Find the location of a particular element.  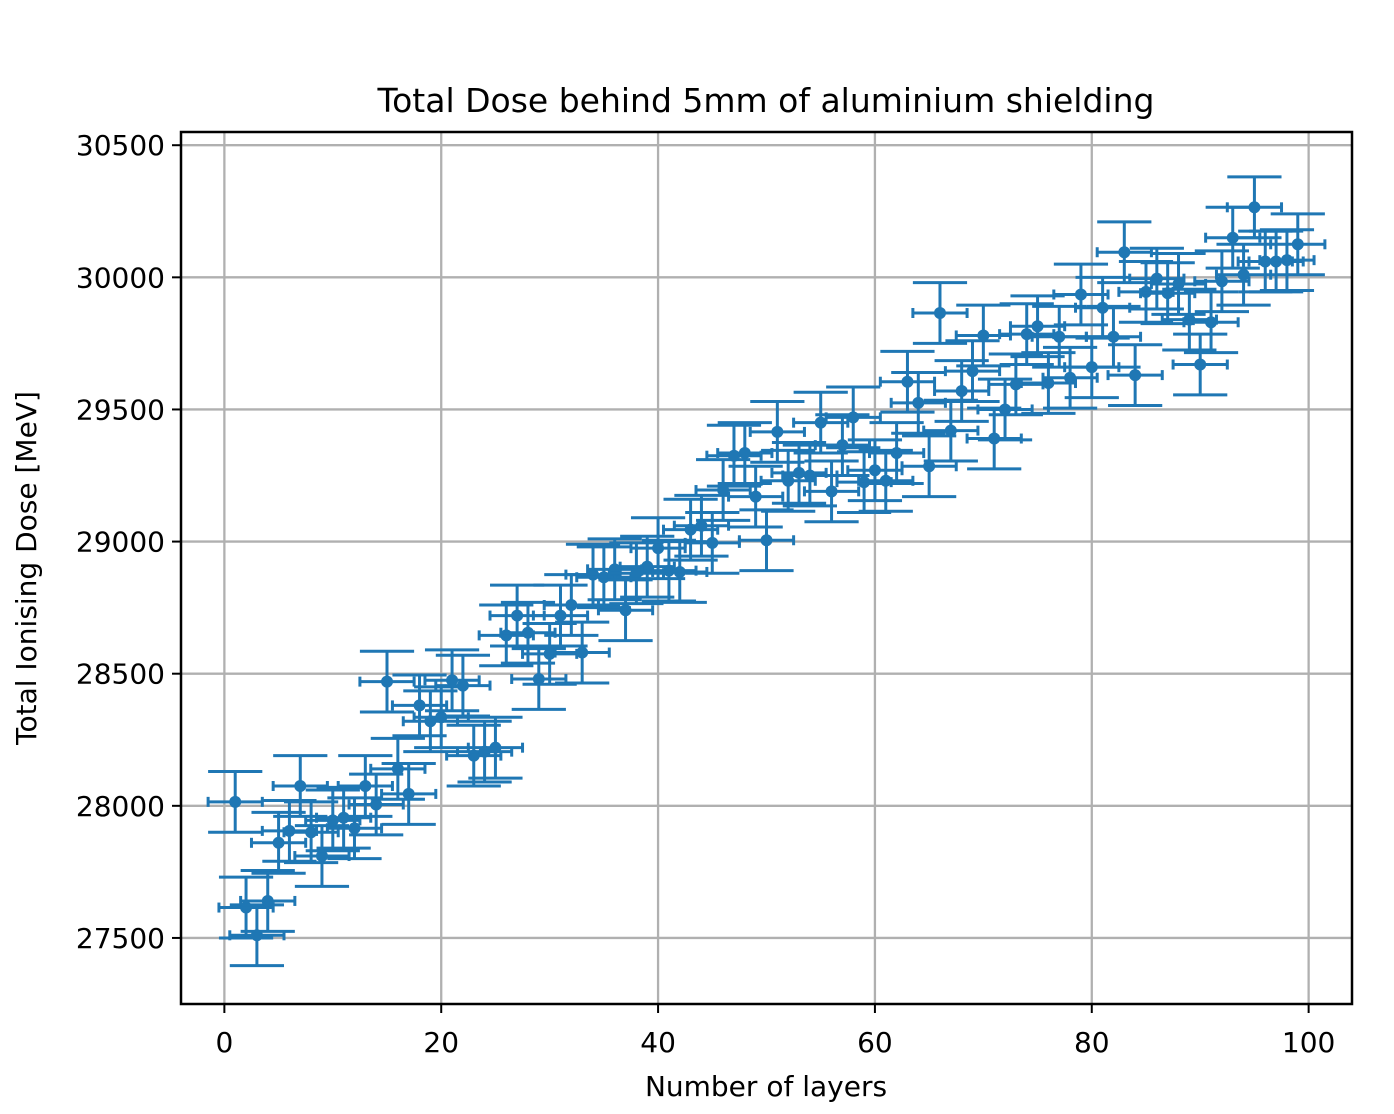

y-tick-label: 28000 is located at coordinates (120, 806).